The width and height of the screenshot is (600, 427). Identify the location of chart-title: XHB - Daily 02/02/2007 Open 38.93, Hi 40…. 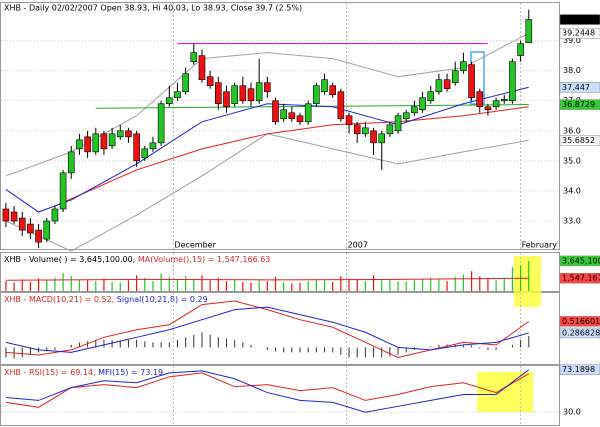
(153, 8).